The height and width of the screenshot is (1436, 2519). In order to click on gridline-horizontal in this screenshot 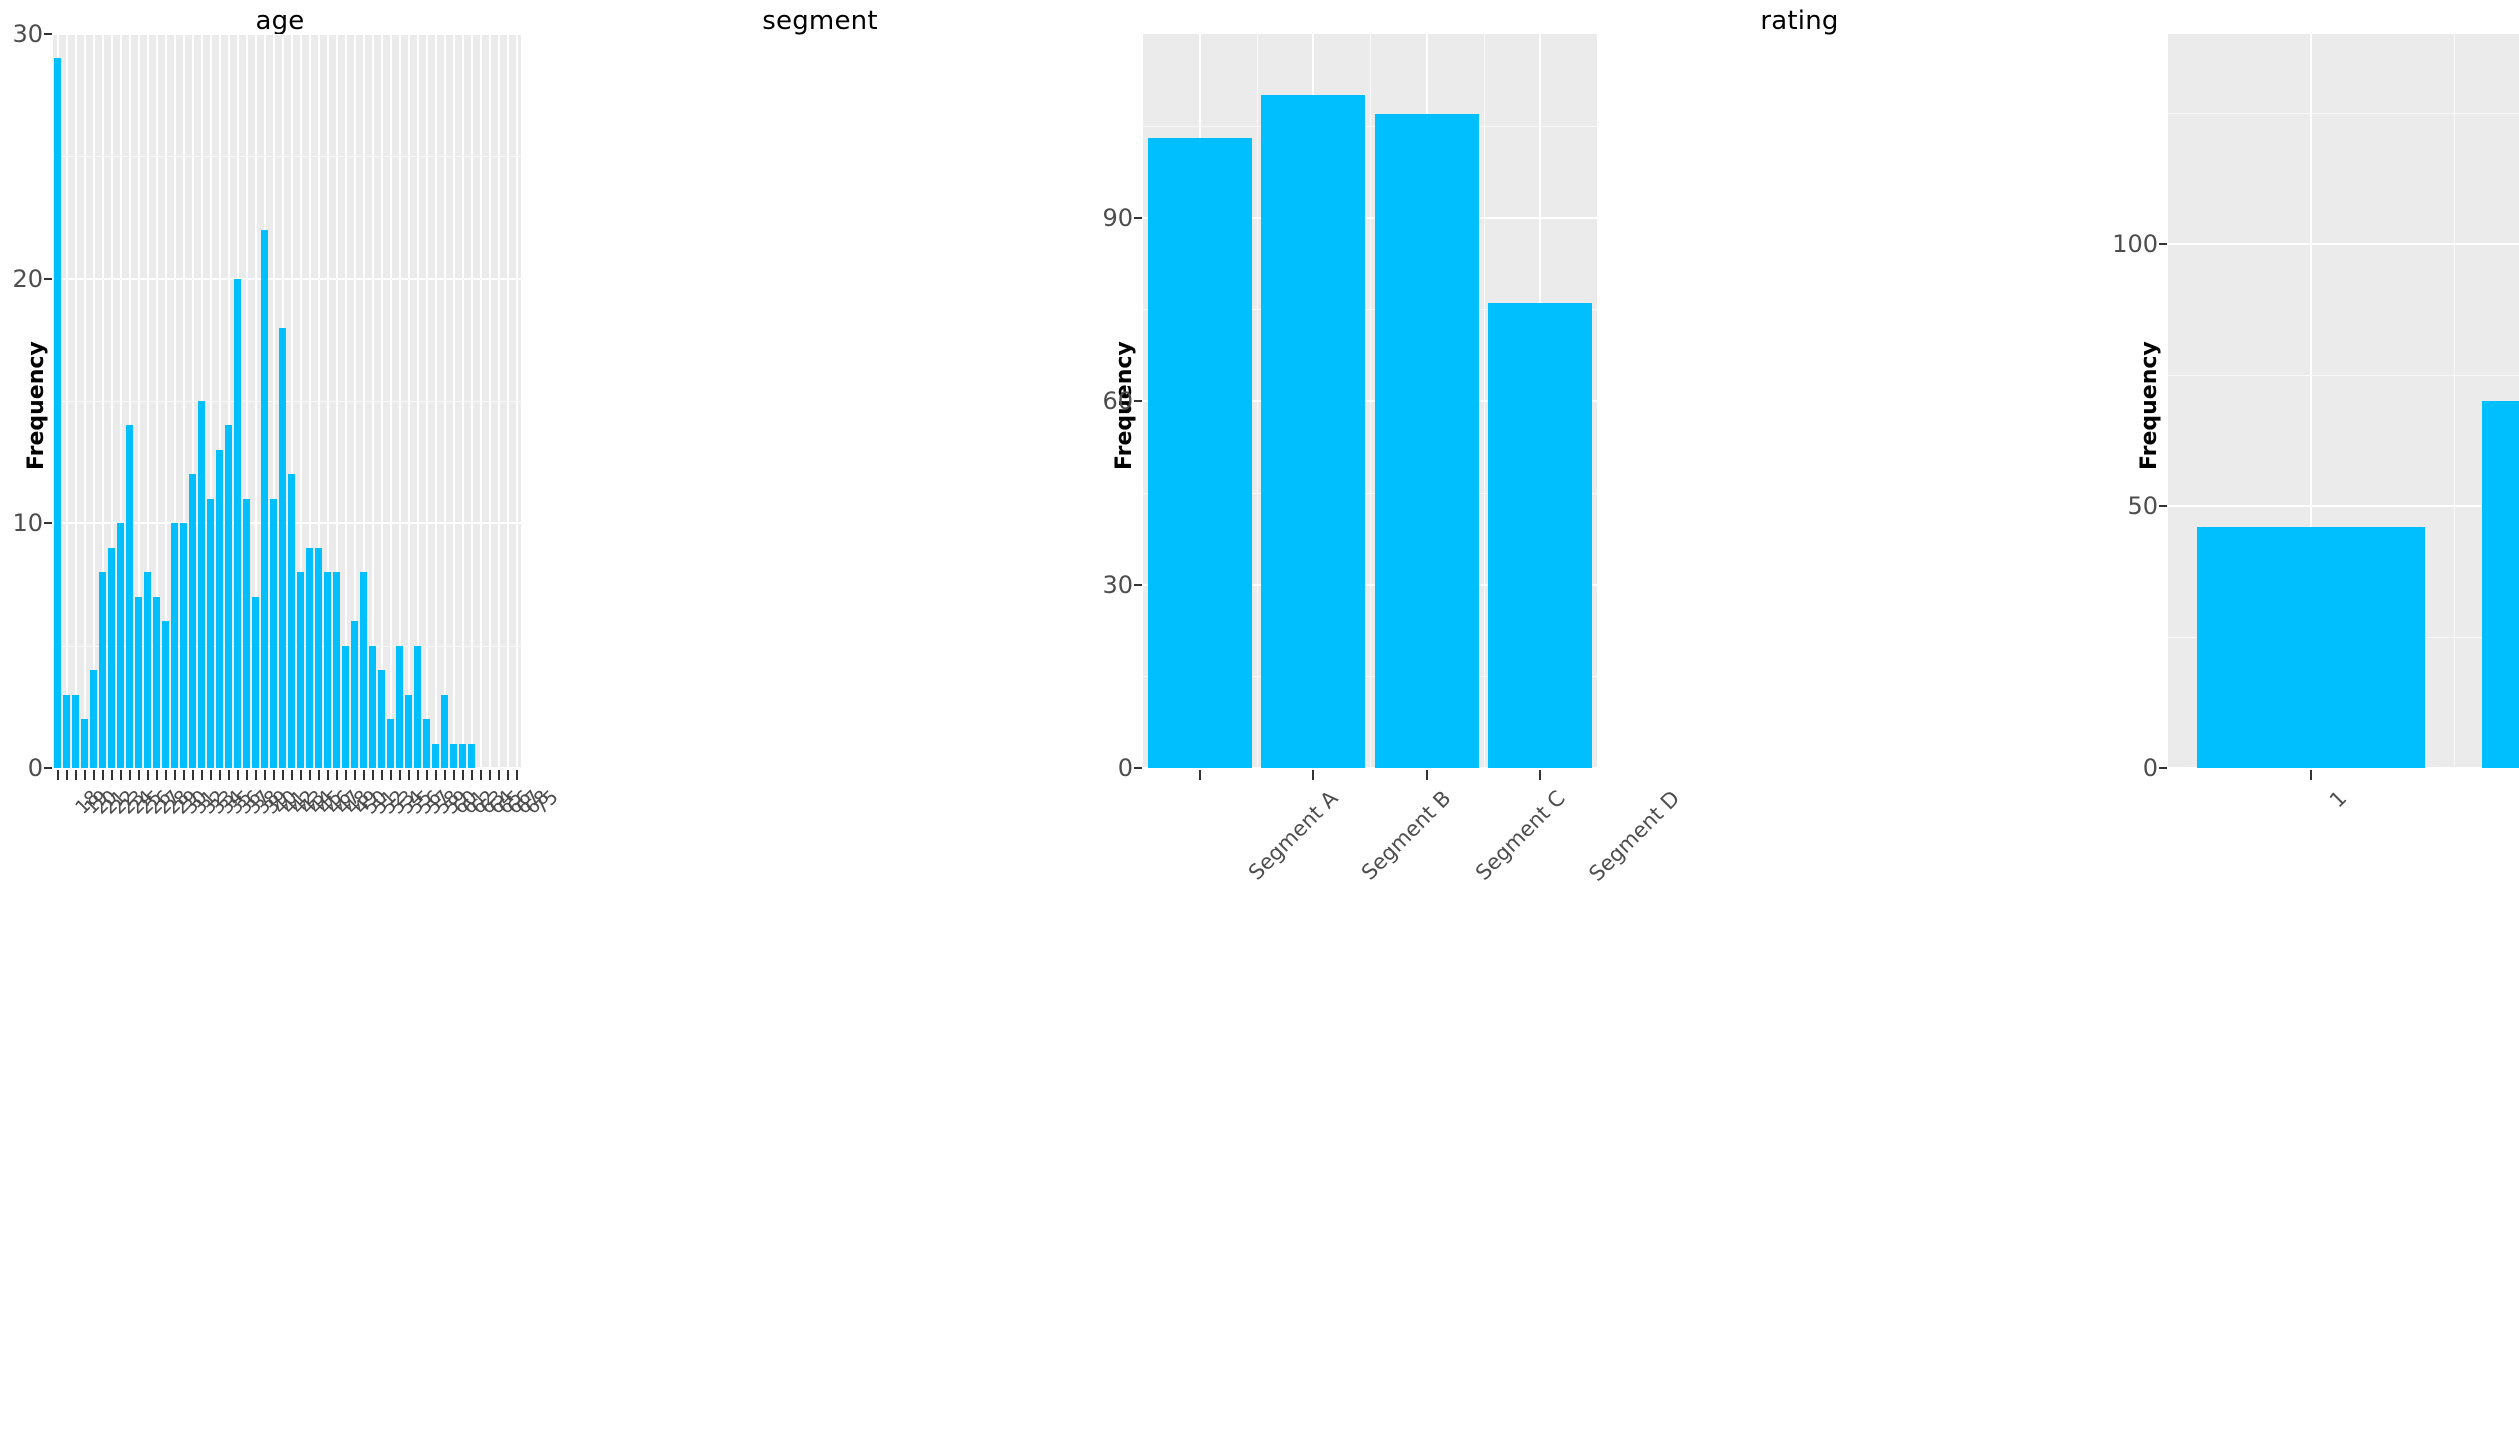, I will do `click(287, 278)`.